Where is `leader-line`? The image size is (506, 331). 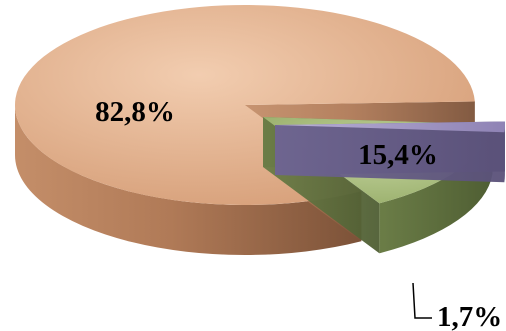
leader-line is located at coordinates (422, 300).